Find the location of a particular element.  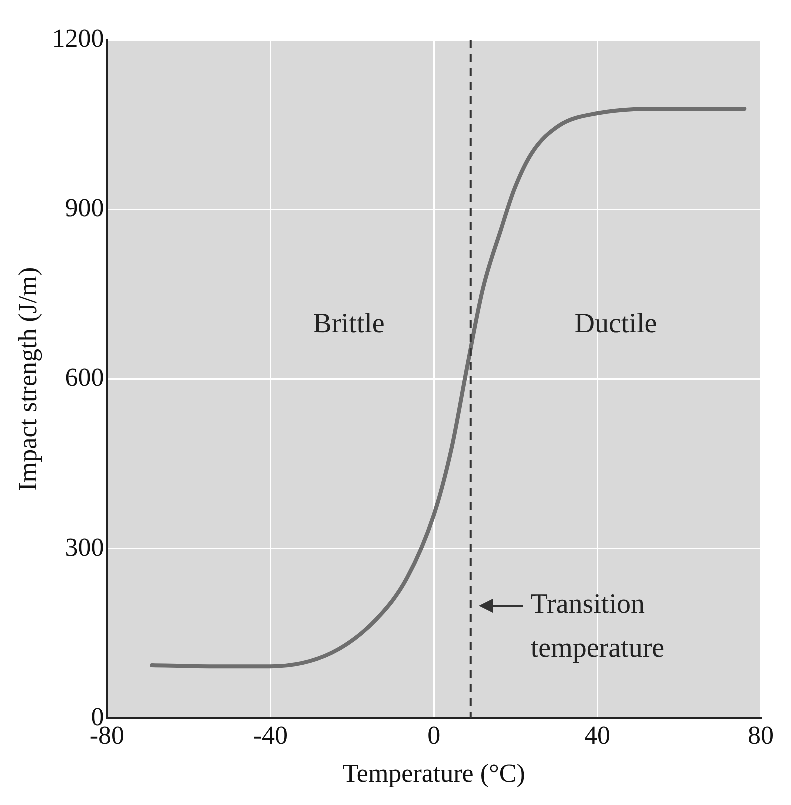

y-tick-label: 600 is located at coordinates (84, 377).